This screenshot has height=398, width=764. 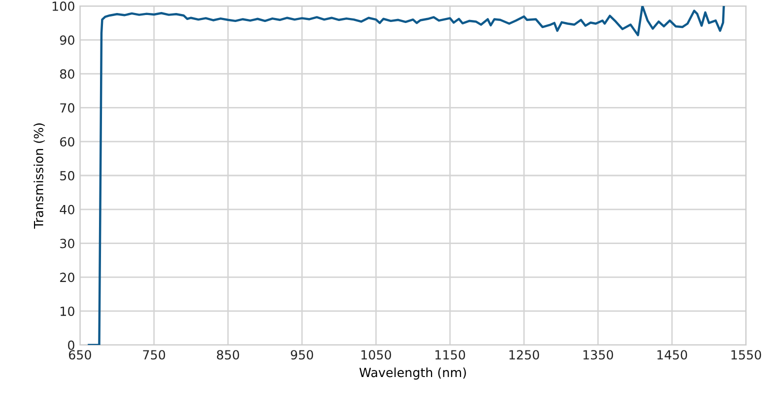 What do you see at coordinates (746, 355) in the screenshot?
I see `x-tick-label: 1550` at bounding box center [746, 355].